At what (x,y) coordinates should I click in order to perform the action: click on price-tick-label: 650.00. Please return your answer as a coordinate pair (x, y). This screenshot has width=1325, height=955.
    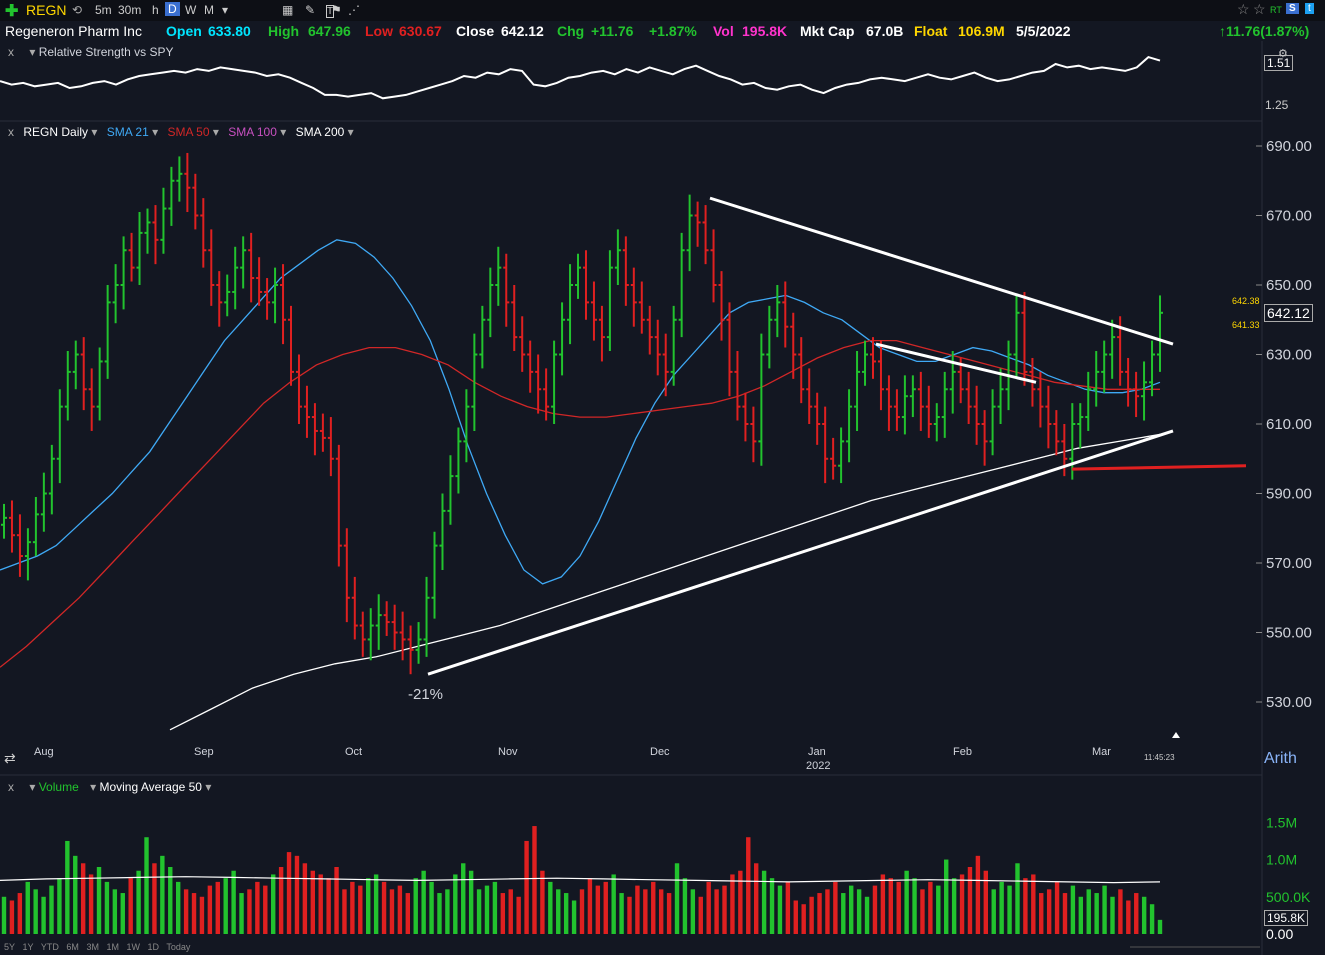
    Looking at the image, I should click on (1289, 285).